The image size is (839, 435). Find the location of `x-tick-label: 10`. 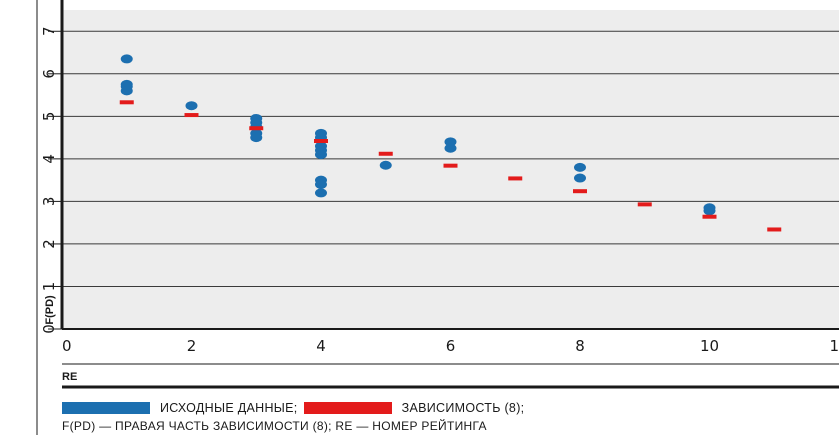

x-tick-label: 10 is located at coordinates (709, 346).